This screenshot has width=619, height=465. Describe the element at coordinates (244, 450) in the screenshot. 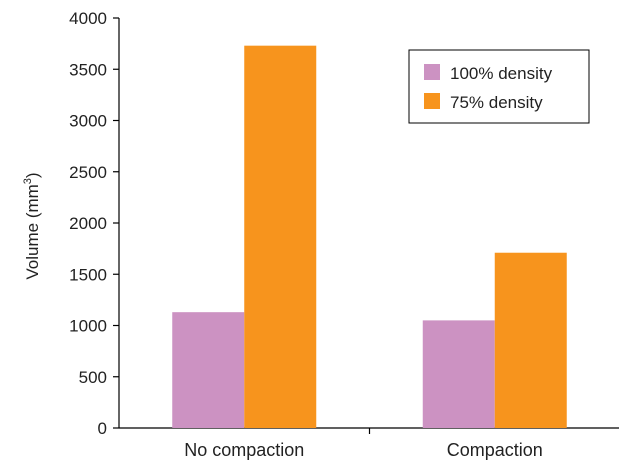

I see `x-tick-label: No compaction` at that location.